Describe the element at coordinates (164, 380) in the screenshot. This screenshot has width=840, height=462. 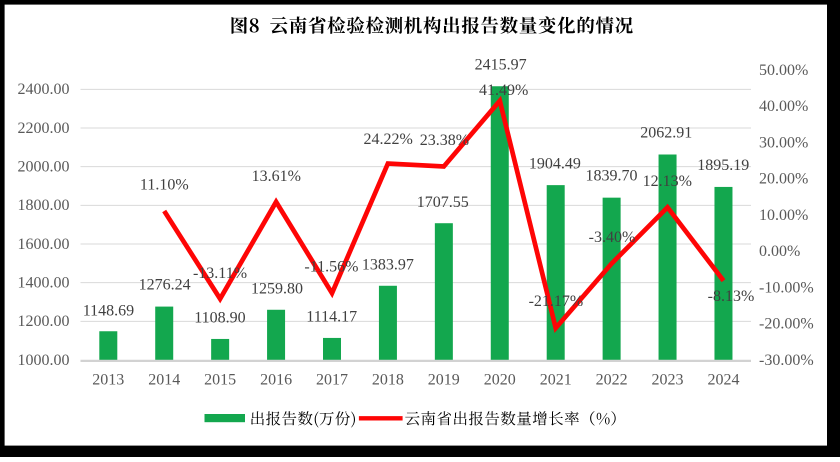
I see `svg-text: 2014` at that location.